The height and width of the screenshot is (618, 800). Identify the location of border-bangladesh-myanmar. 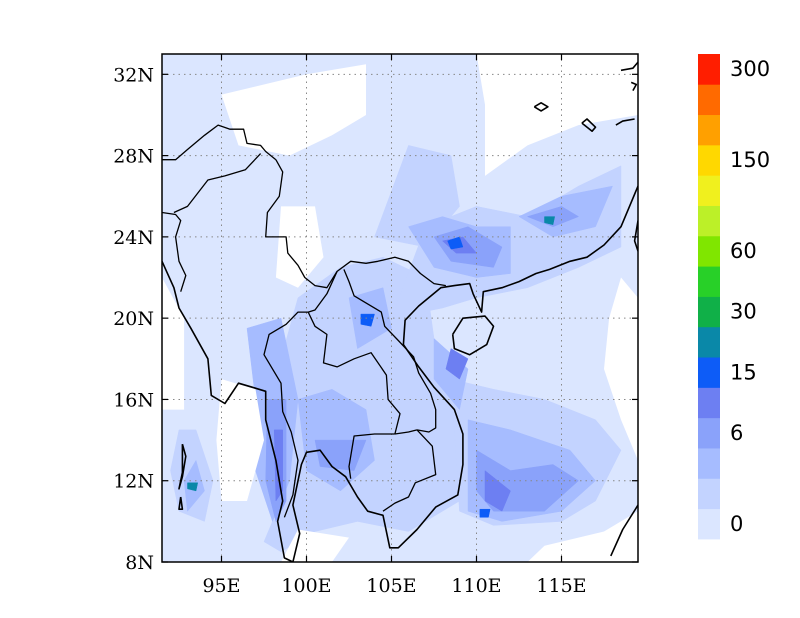
(174, 251).